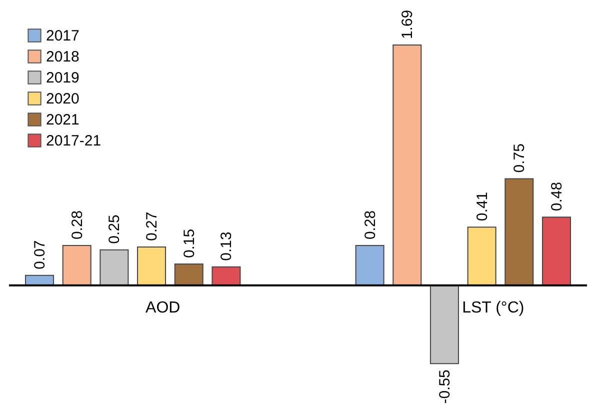  Describe the element at coordinates (63, 57) in the screenshot. I see `legend-label: 2018` at that location.